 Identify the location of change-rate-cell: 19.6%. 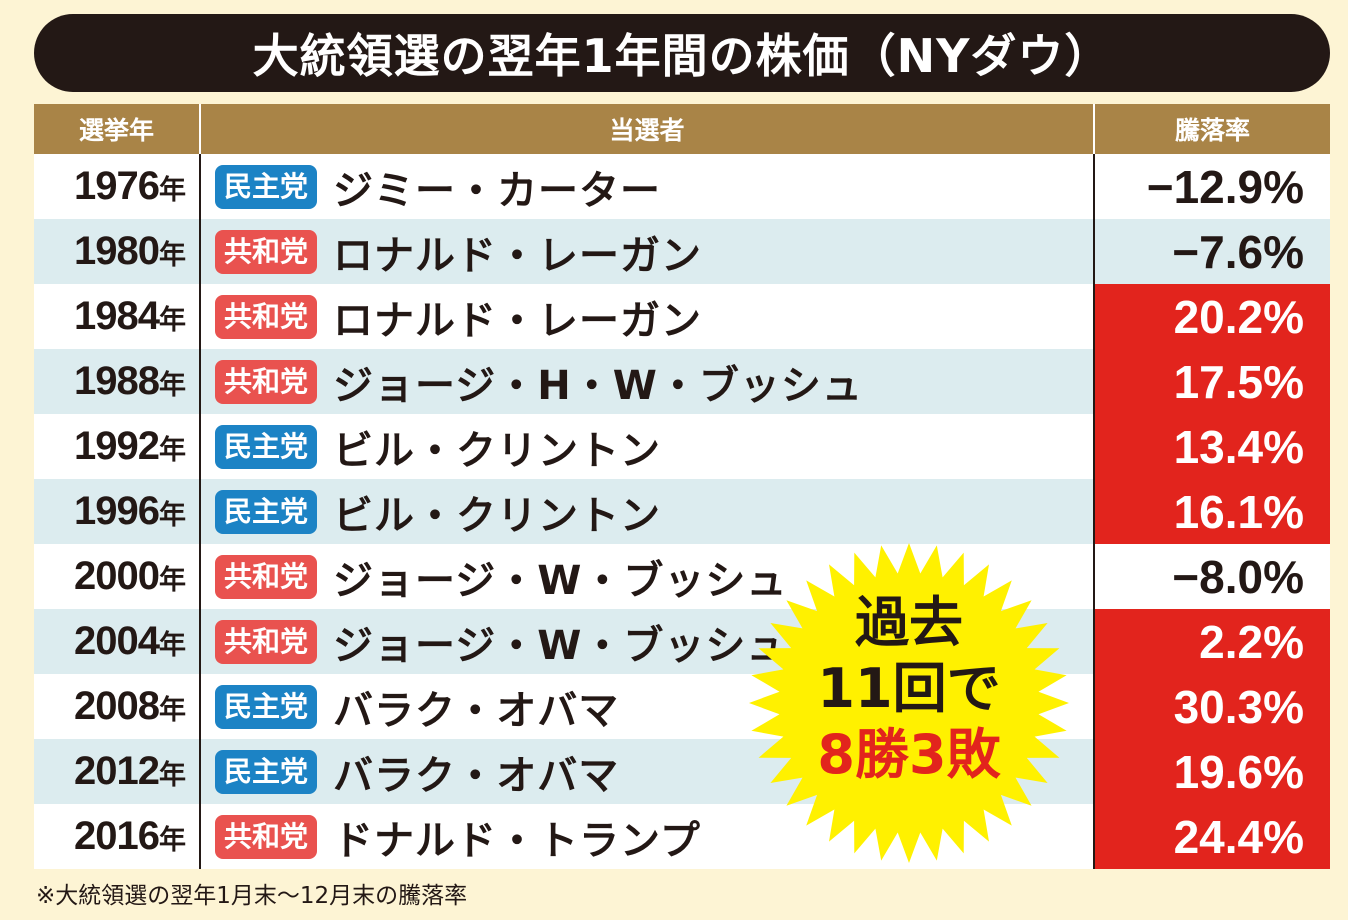
(1212, 771).